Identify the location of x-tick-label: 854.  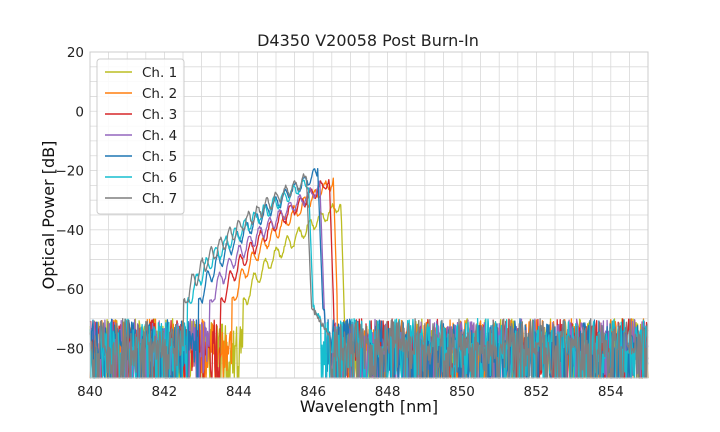
(611, 392).